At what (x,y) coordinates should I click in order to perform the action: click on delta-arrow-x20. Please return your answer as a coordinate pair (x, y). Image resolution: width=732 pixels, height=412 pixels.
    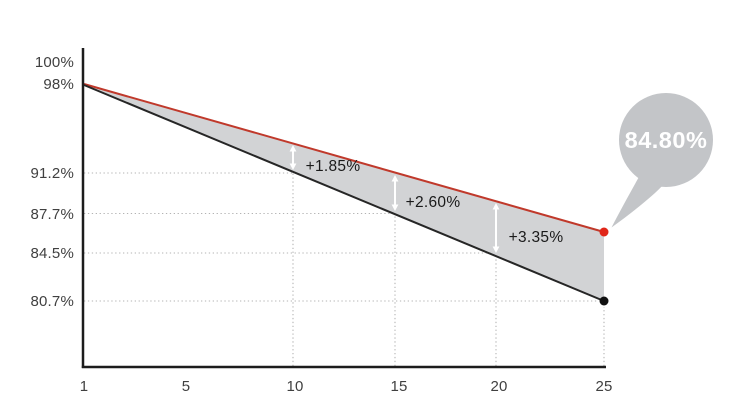
    Looking at the image, I should click on (496, 228).